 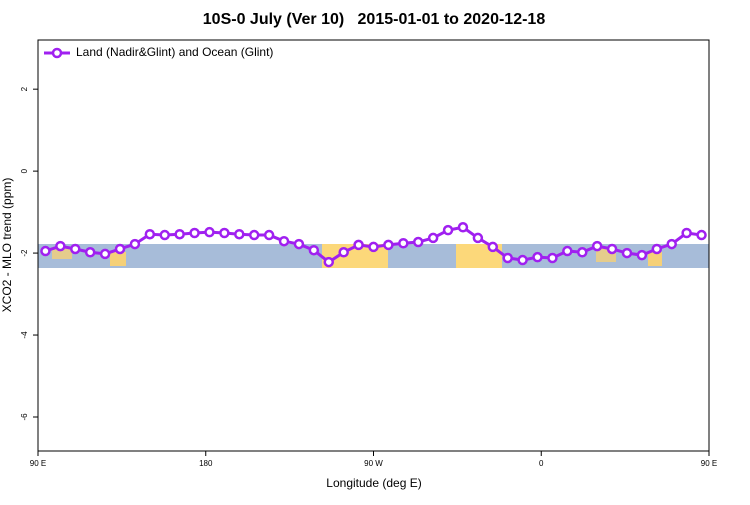 What do you see at coordinates (24, 417) in the screenshot?
I see `y-tick-label: -6` at bounding box center [24, 417].